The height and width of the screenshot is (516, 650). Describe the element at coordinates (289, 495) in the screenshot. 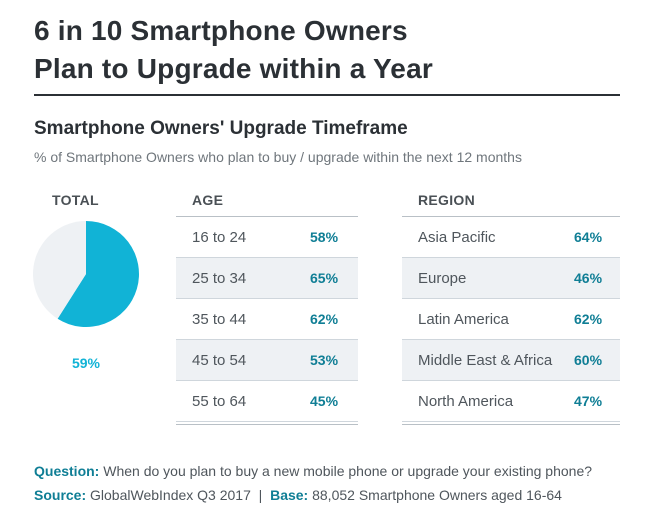

I see `base-label: Base:` at that location.